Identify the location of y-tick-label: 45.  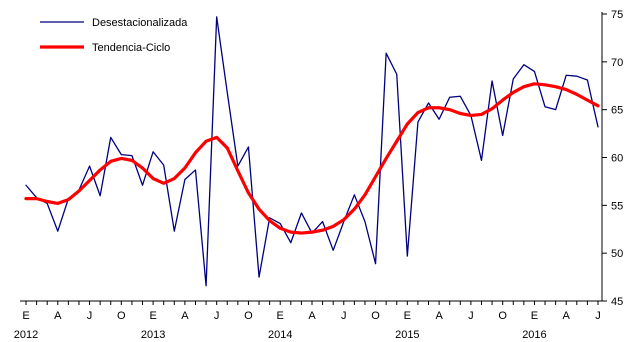
(617, 302).